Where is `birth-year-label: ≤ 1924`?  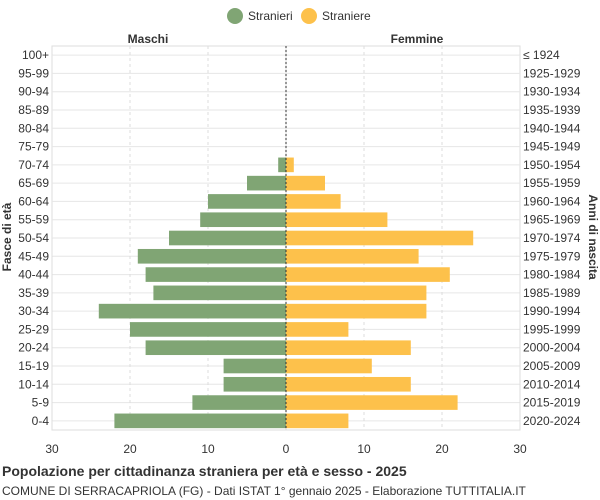 birth-year-label: ≤ 1924 is located at coordinates (541, 55).